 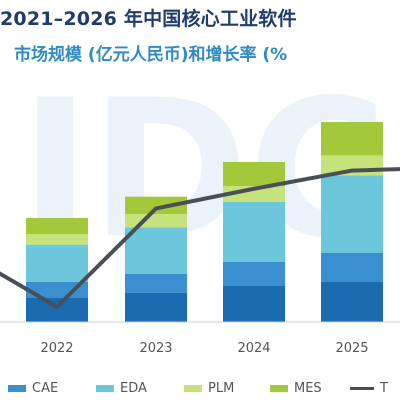 What do you see at coordinates (105, 388) in the screenshot?
I see `legend-swatch-eda` at bounding box center [105, 388].